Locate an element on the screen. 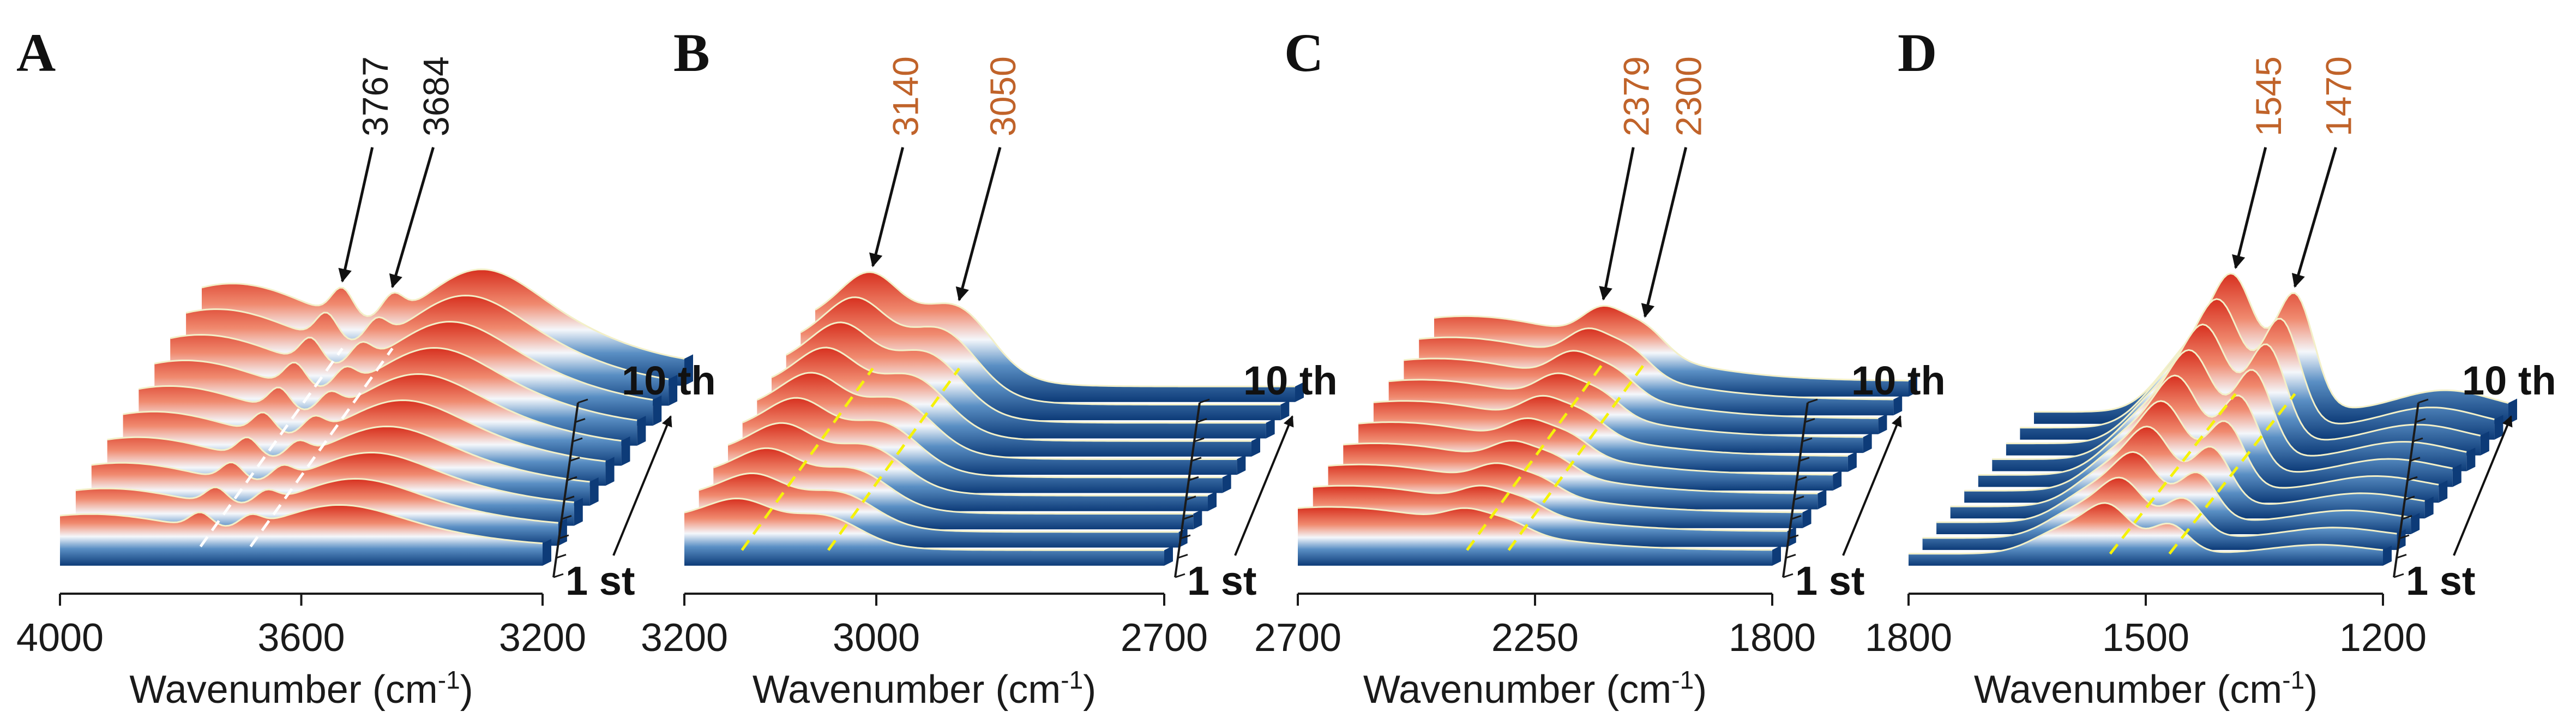 The width and height of the screenshot is (2576, 723). x-tick-label: 2700 is located at coordinates (1297, 638).